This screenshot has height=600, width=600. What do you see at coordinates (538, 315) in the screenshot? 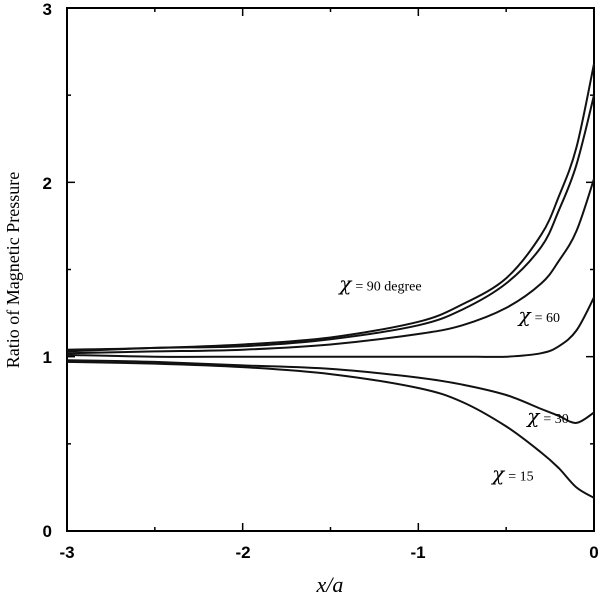
I see `curve-label-2: χ = 60` at bounding box center [538, 315].